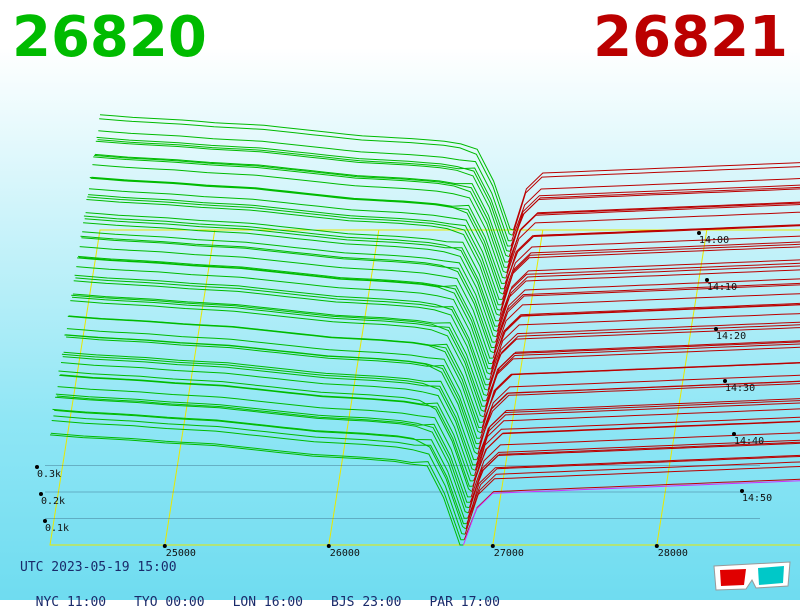  What do you see at coordinates (71, 602) in the screenshot?
I see `tz-nyc: NYC 11:00` at bounding box center [71, 602].